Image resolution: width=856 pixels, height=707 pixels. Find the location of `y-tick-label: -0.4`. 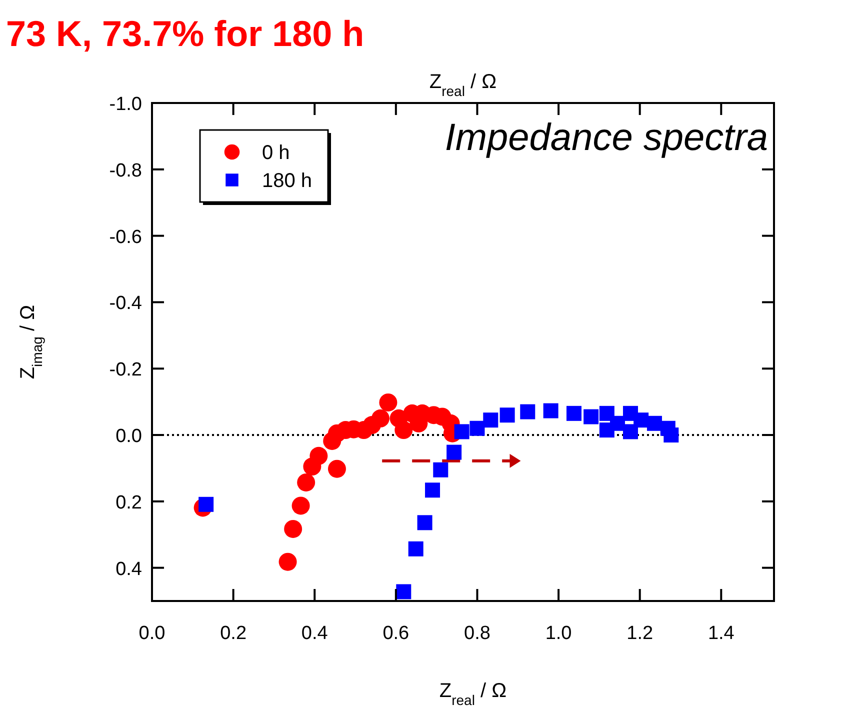

y-tick-label: -0.4 is located at coordinates (125, 303).